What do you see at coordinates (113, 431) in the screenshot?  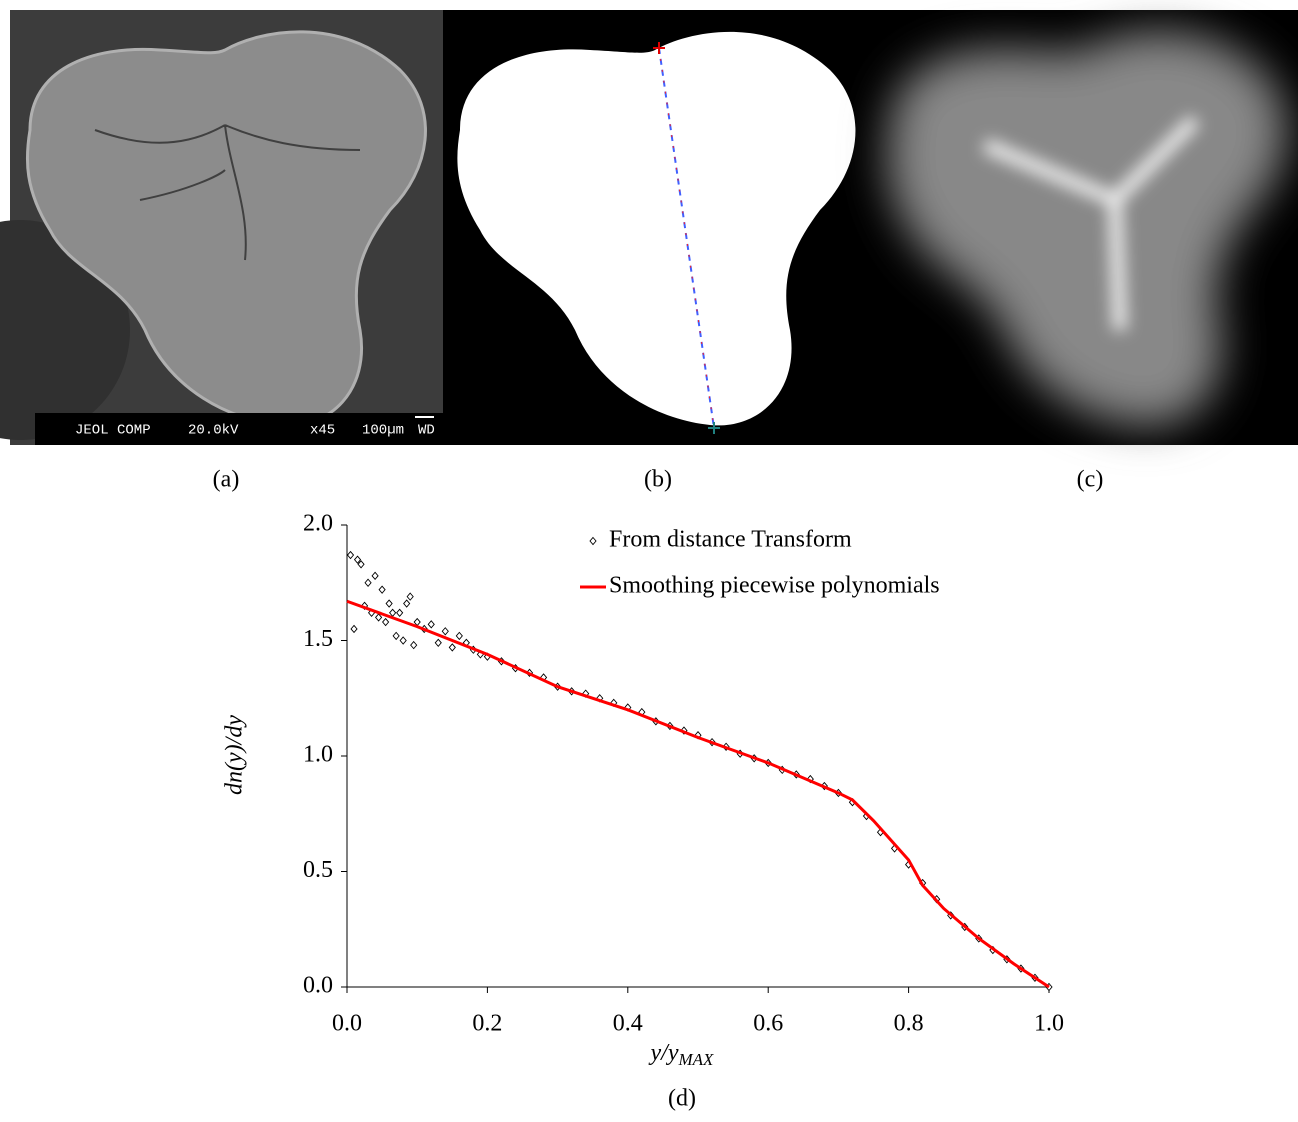 I see `scale-bar-text: JEOL COMP` at bounding box center [113, 431].